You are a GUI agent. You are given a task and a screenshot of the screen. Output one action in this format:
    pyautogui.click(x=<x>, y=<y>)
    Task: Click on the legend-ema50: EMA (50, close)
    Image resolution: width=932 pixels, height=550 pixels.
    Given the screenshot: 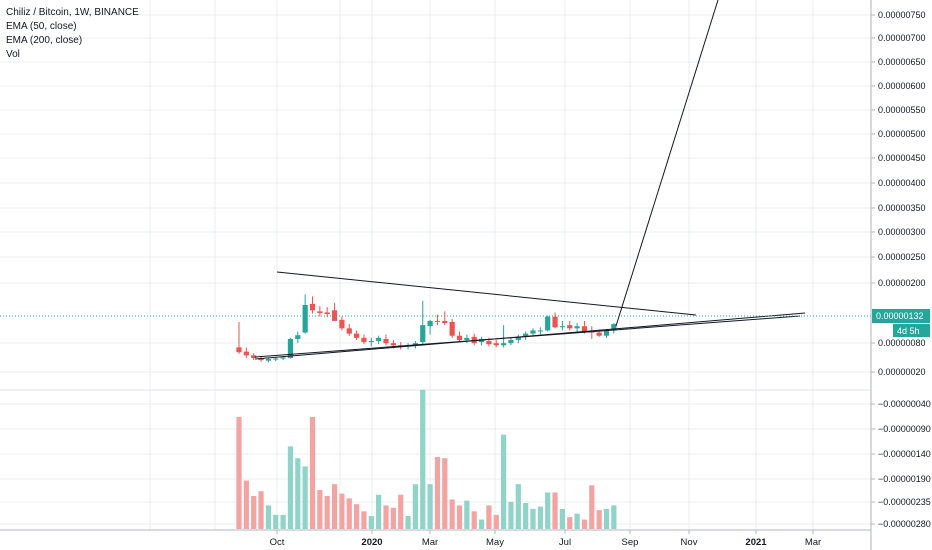 What is the action you would take?
    pyautogui.click(x=41, y=26)
    